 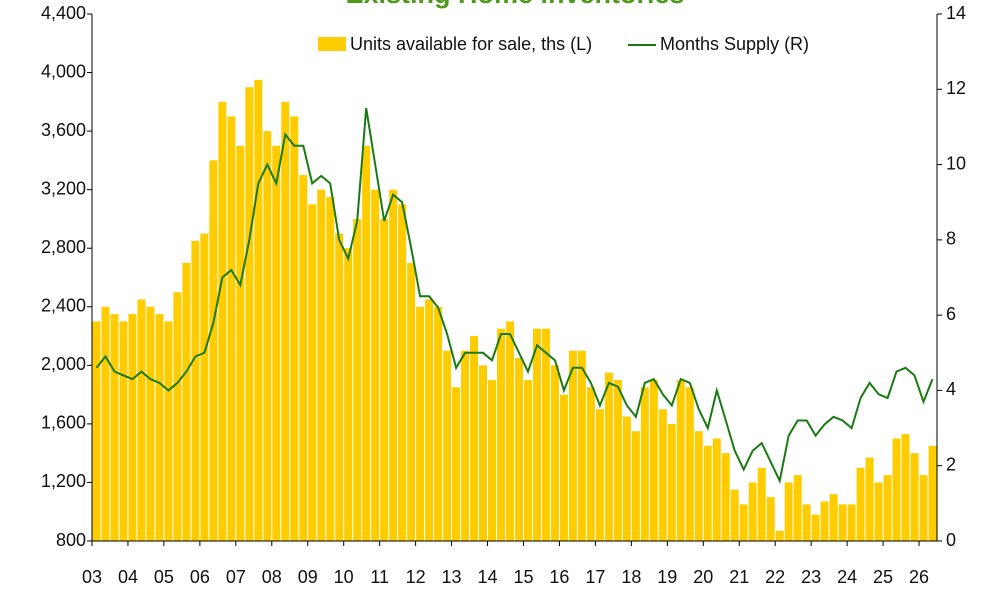 What do you see at coordinates (951, 389) in the screenshot?
I see `y2-tick-label: 4` at bounding box center [951, 389].